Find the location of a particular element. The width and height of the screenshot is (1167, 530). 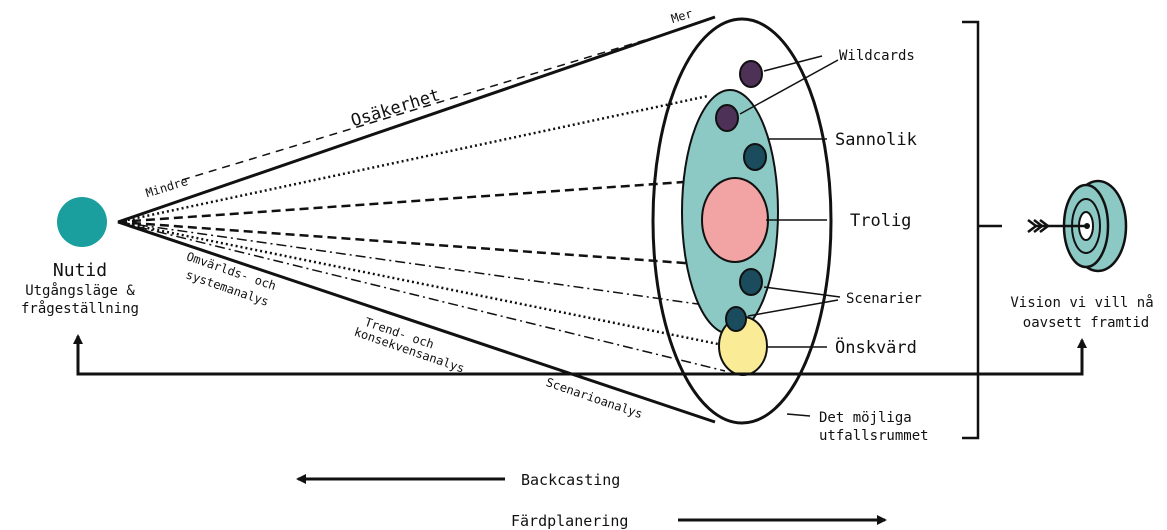

nutid-line2: frågeställning is located at coordinates (80, 308).